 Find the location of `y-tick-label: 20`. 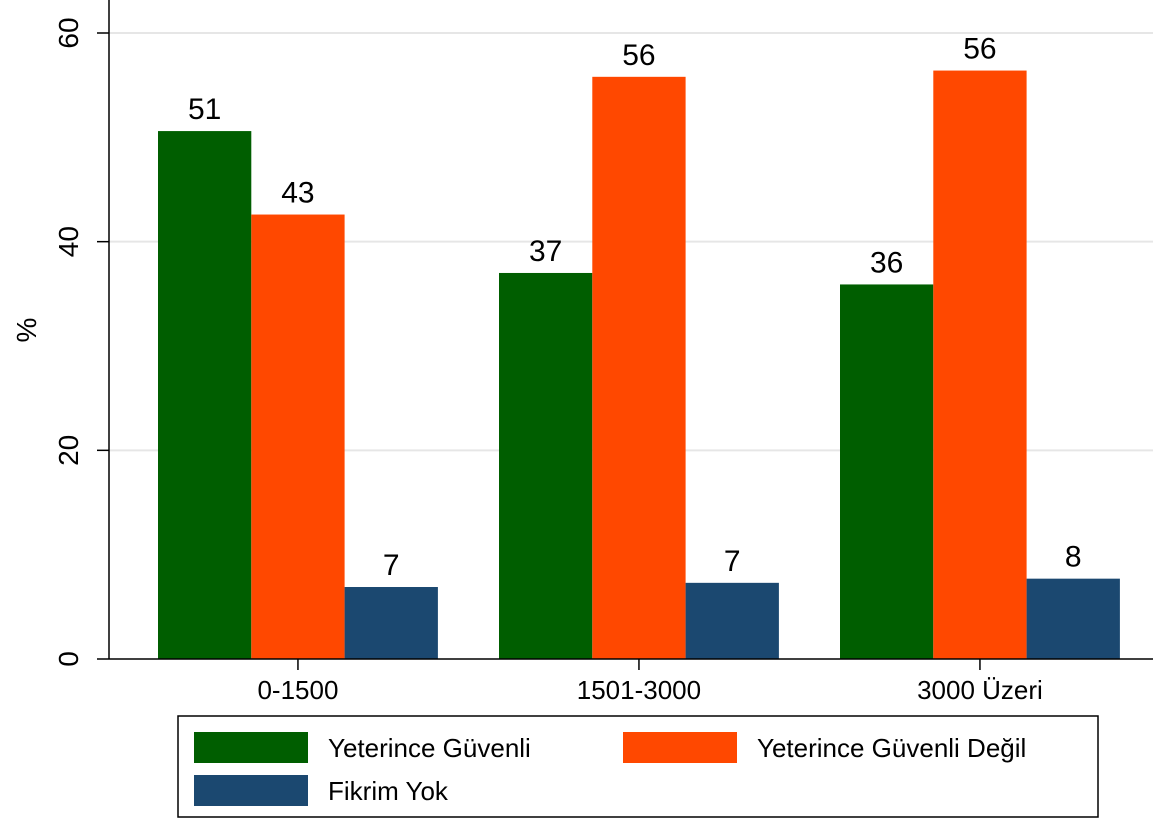

y-tick-label: 20 is located at coordinates (68, 450).